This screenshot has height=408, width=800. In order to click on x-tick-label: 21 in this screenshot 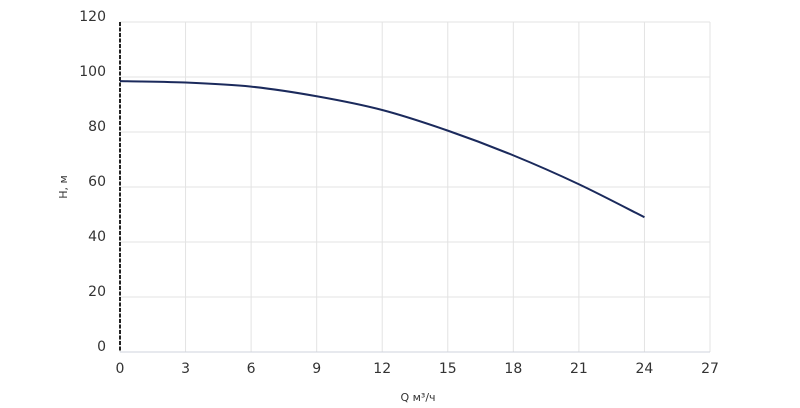, I will do `click(579, 369)`.